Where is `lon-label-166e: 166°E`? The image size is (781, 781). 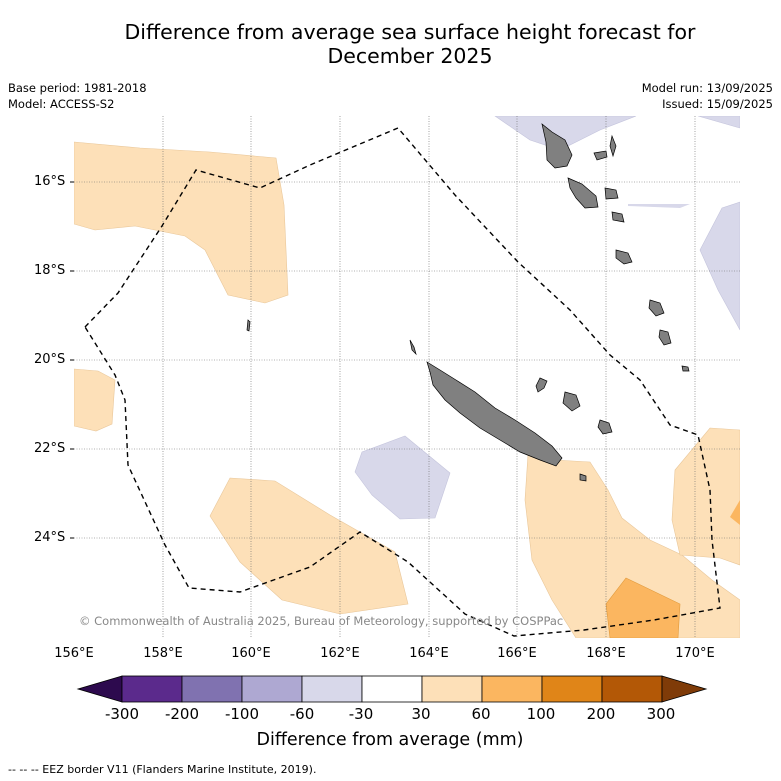
lon-label-166e: 166°E is located at coordinates (517, 653).